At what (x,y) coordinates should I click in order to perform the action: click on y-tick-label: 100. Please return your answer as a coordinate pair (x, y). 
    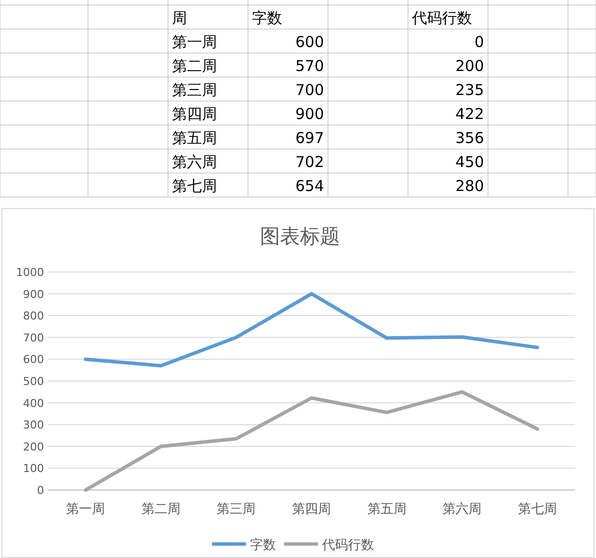
    Looking at the image, I should click on (33, 469).